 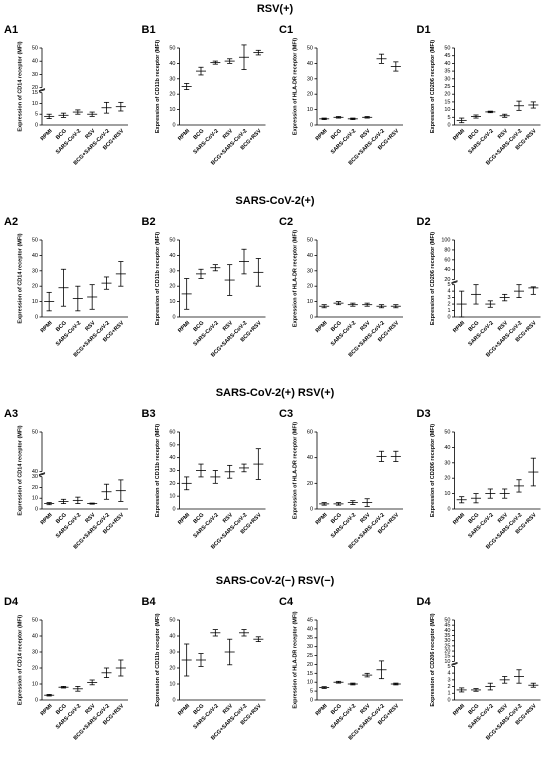 I want to click on panel-label: C1, so click(x=286, y=30).